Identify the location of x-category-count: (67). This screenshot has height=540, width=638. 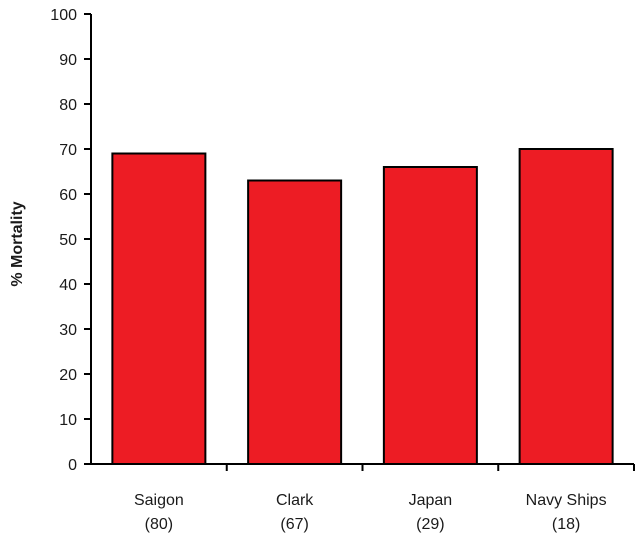
(294, 524).